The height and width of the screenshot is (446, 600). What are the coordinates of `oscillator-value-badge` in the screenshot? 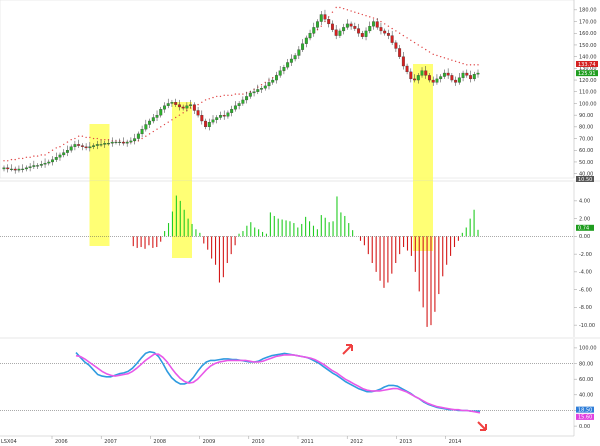 It's located at (585, 227).